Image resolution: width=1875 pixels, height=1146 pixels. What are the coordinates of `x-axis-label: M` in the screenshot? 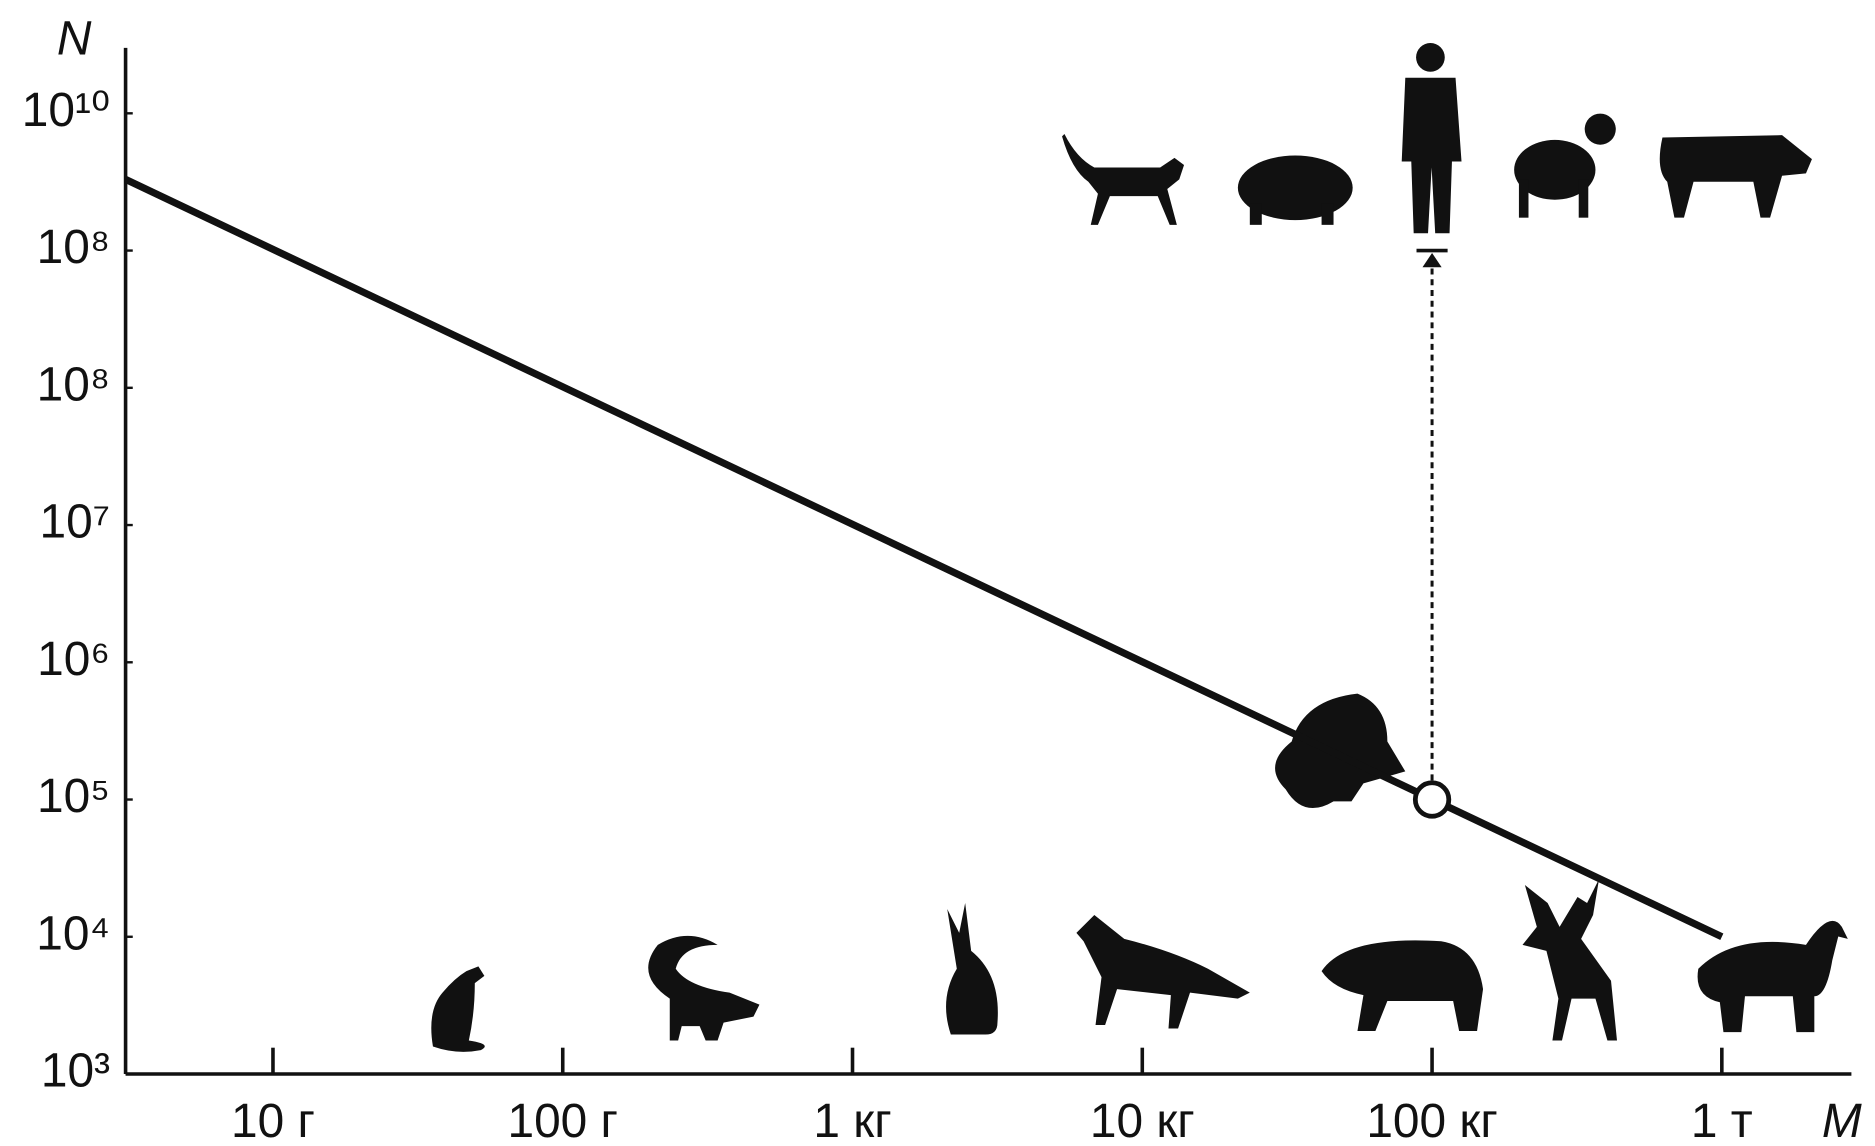 It's located at (1842, 1120).